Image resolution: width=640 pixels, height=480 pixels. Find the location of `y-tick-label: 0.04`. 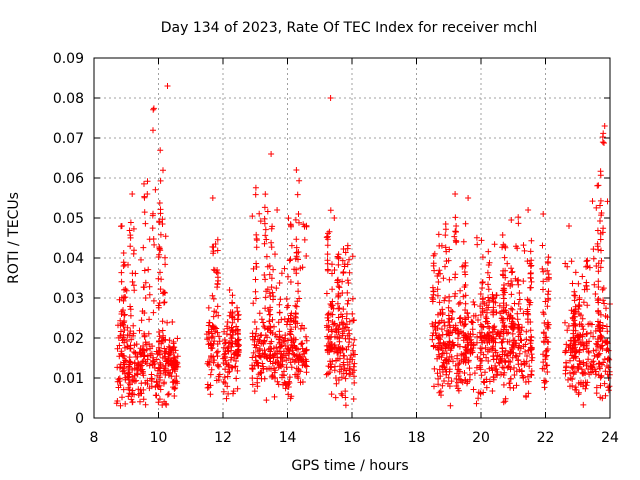

y-tick-label: 0.04 is located at coordinates (68, 259).